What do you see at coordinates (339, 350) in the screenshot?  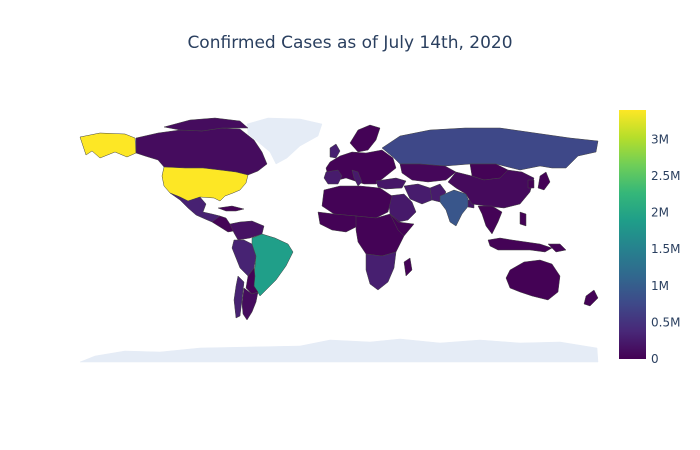 I see `antarctica` at bounding box center [339, 350].